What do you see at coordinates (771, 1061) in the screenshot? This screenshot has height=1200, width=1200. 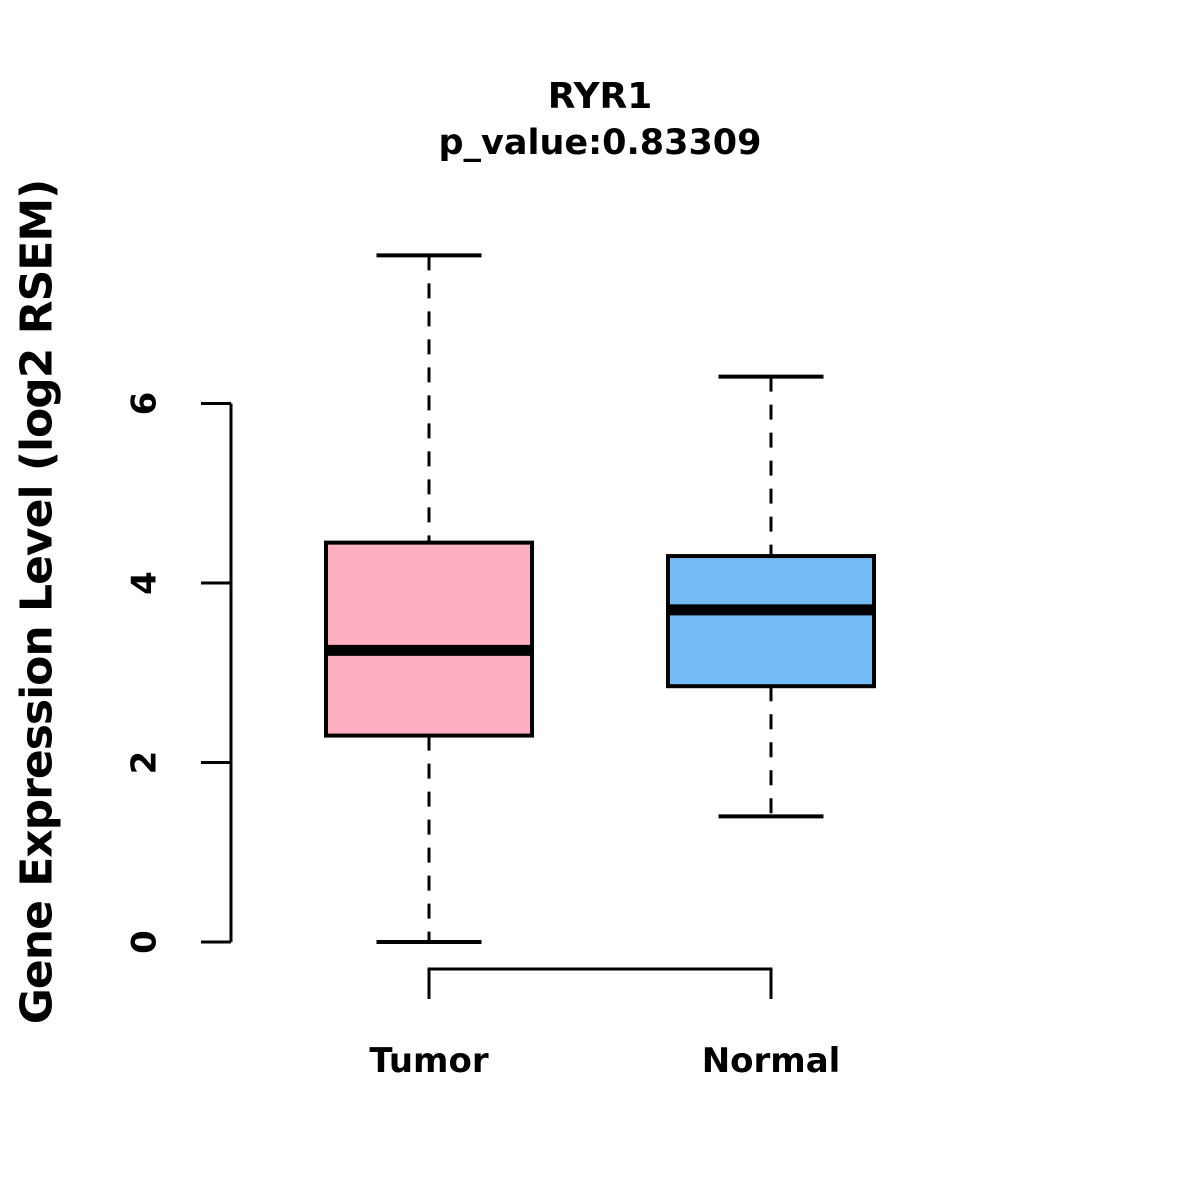 I see `x-category-label: Normal` at bounding box center [771, 1061].